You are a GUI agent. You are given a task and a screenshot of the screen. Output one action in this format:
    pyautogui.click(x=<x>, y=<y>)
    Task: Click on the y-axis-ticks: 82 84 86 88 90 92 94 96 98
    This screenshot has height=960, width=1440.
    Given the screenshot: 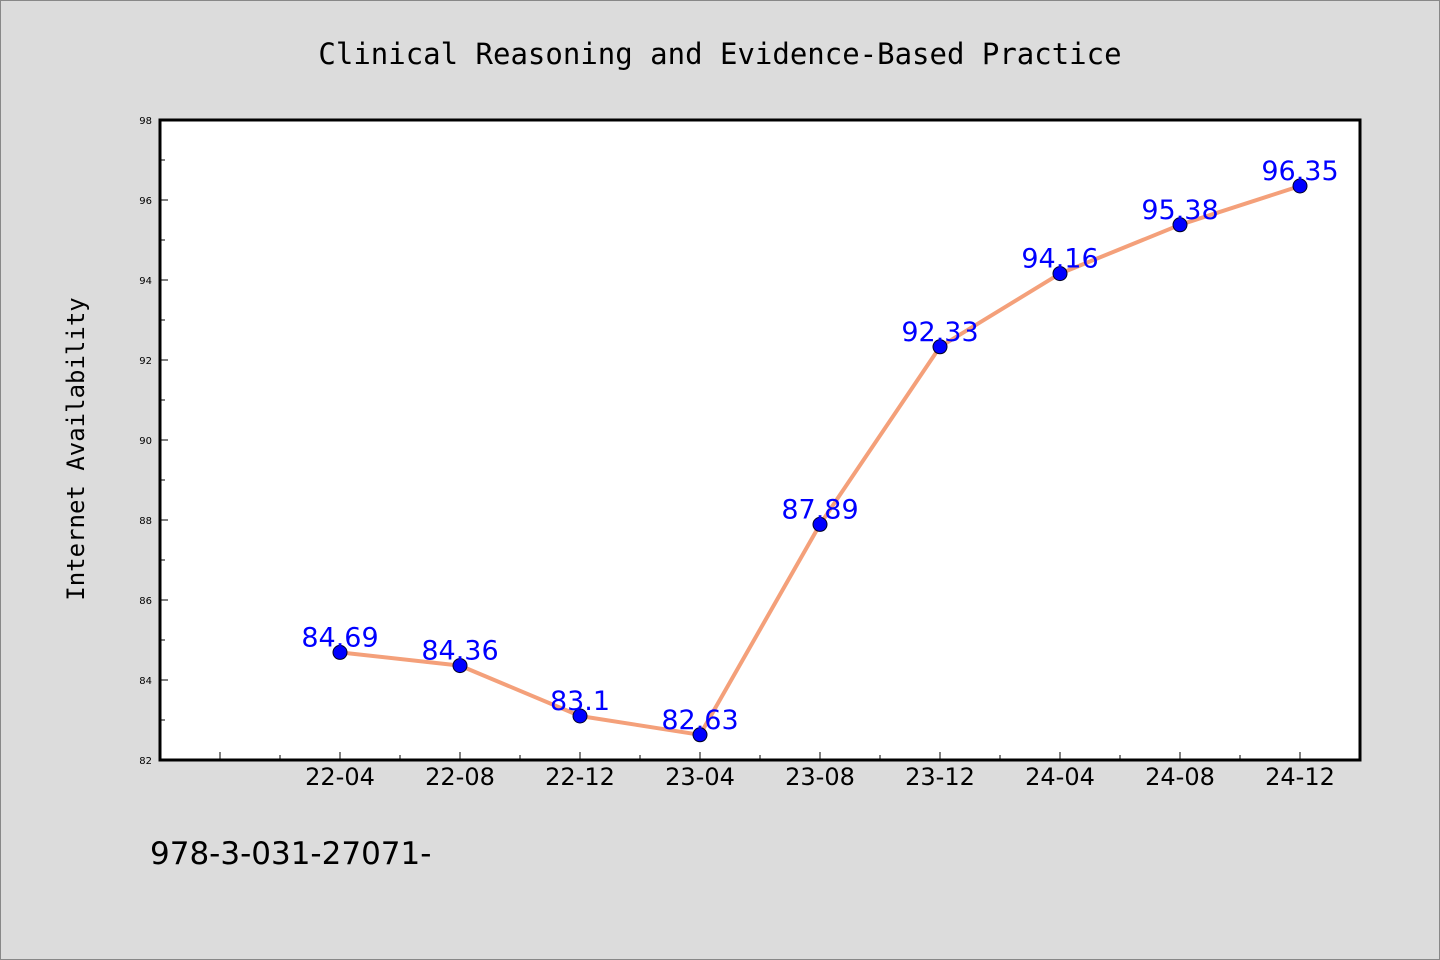 What is the action you would take?
    pyautogui.click(x=153, y=441)
    